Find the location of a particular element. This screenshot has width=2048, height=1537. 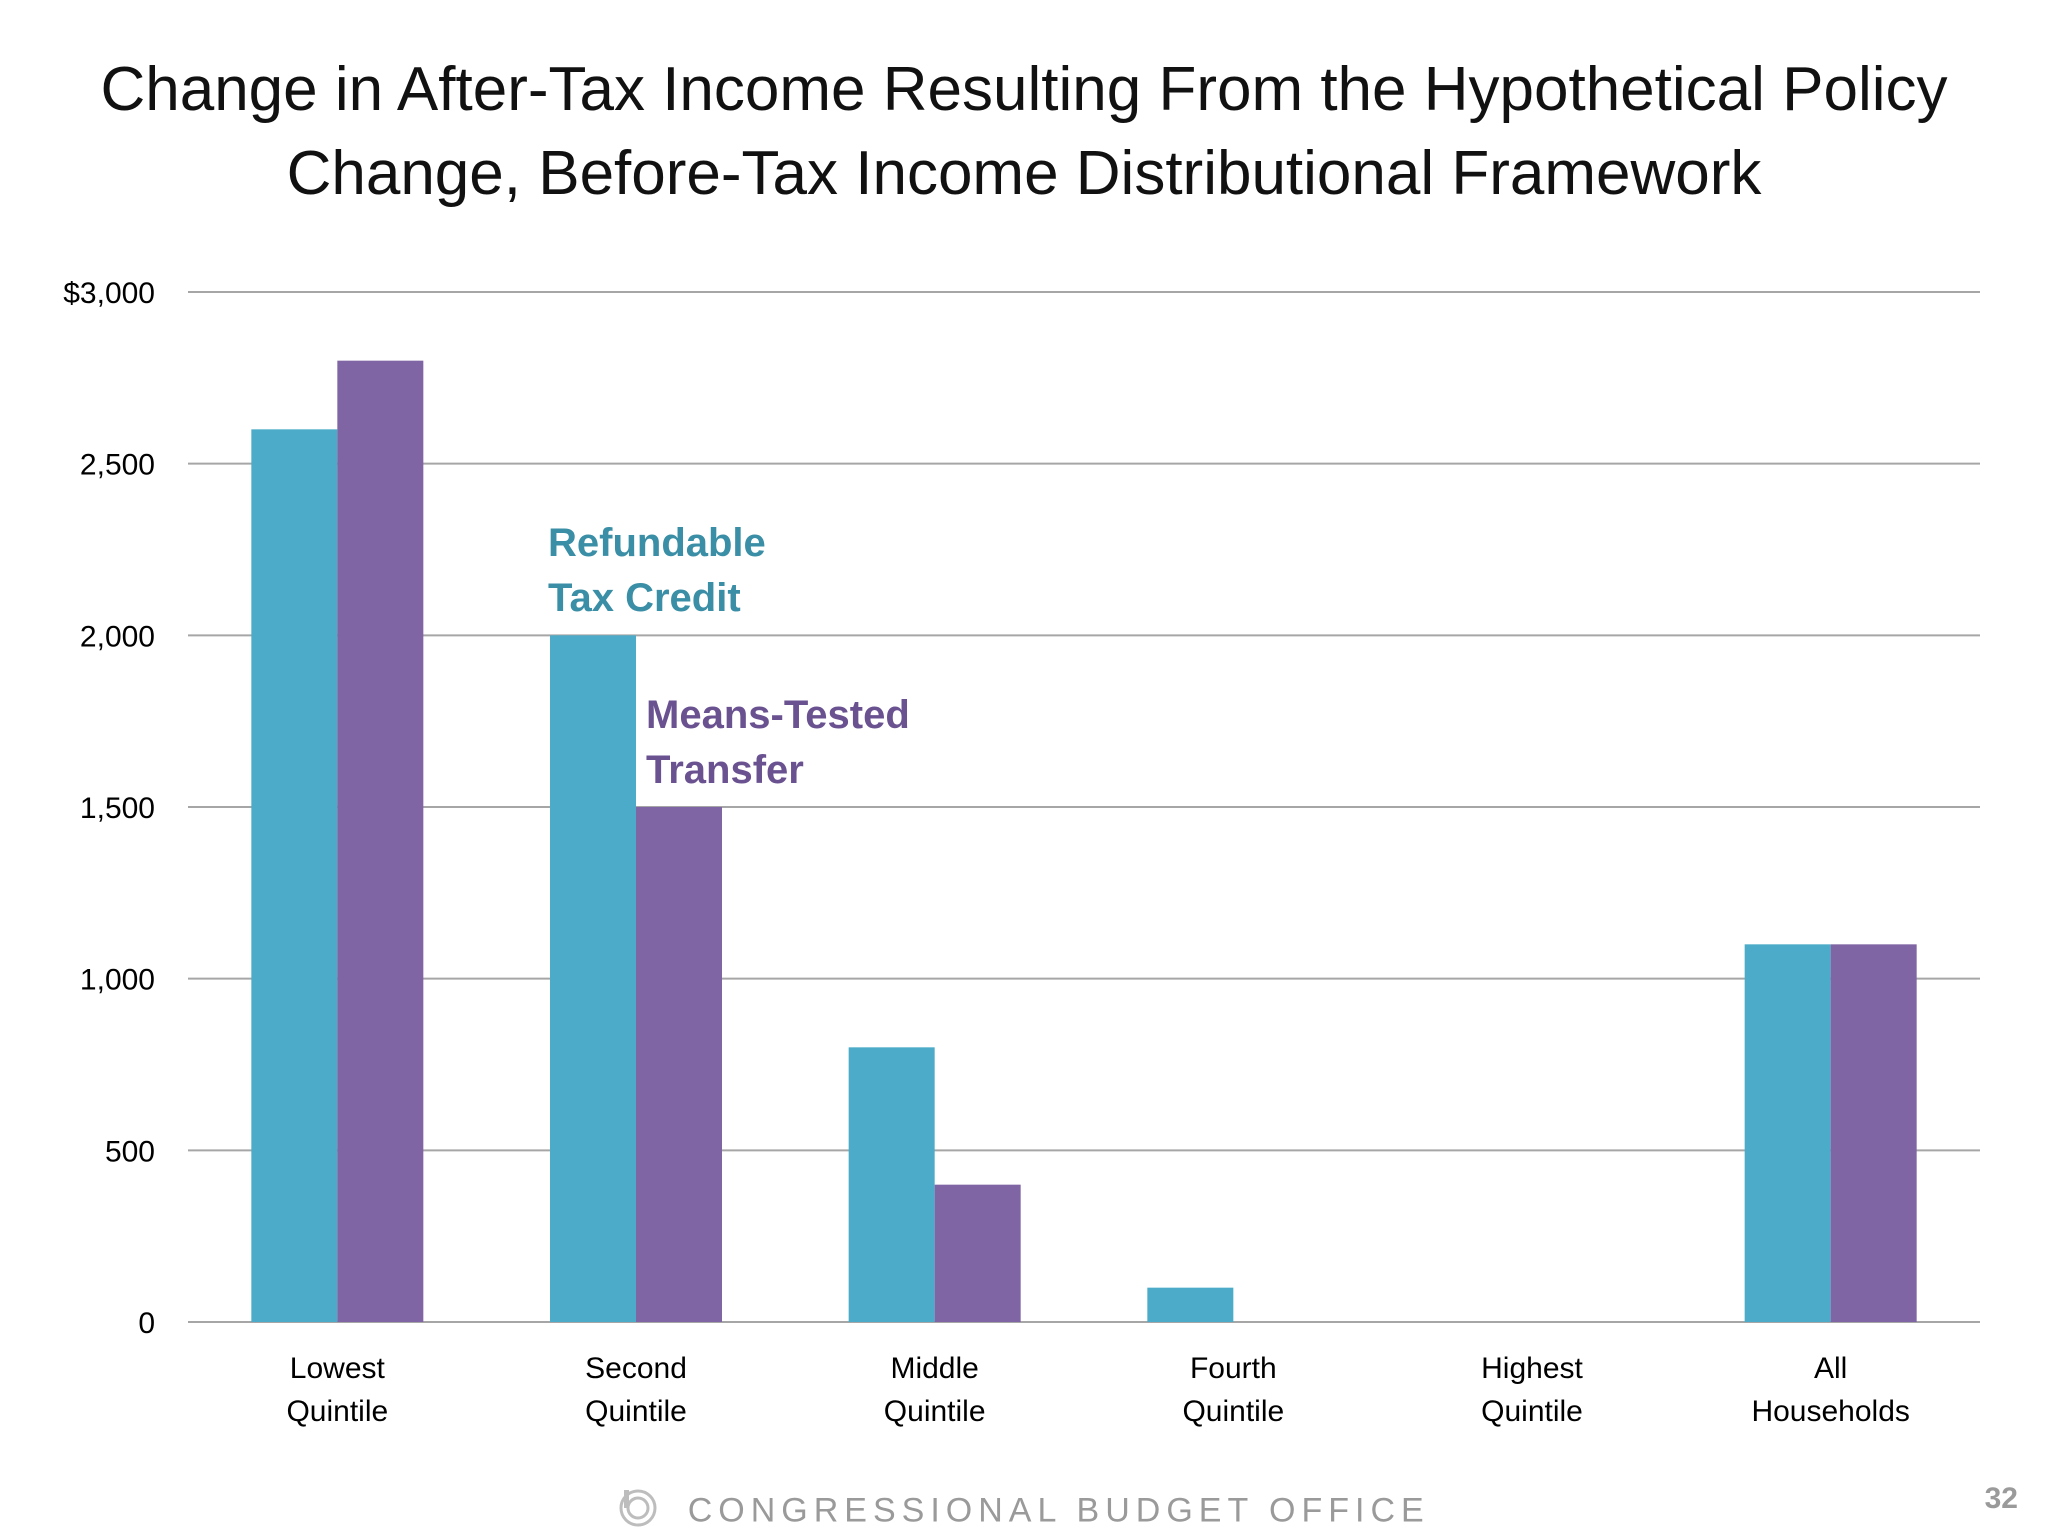

page-number: 32 is located at coordinates (2001, 1498).